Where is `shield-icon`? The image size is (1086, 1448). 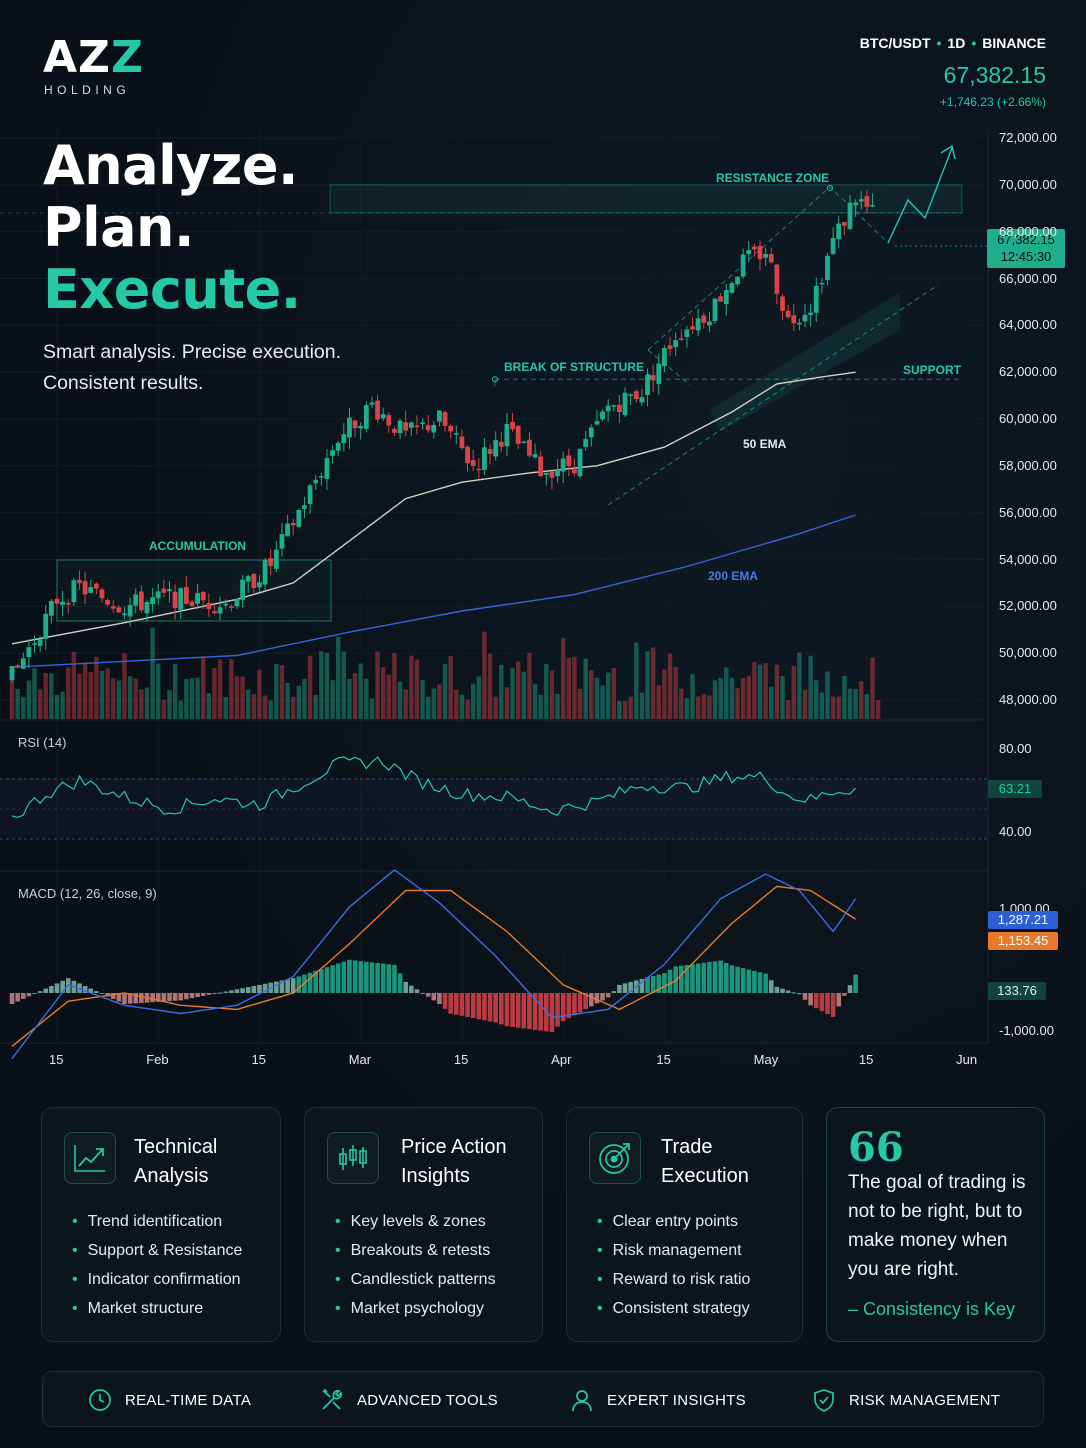
shield-icon is located at coordinates (824, 1400).